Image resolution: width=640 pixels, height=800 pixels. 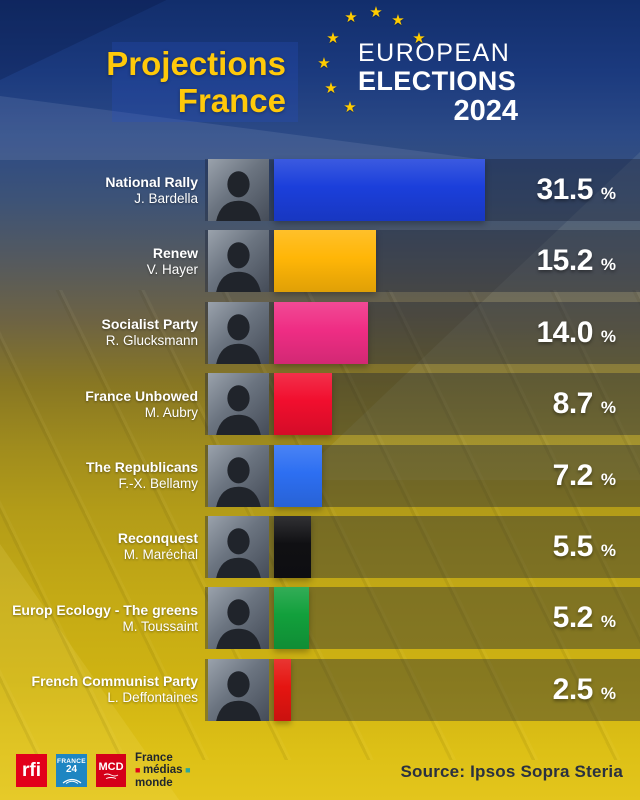 What do you see at coordinates (99, 190) in the screenshot?
I see `row-labels: National Rally J. Bardella` at bounding box center [99, 190].